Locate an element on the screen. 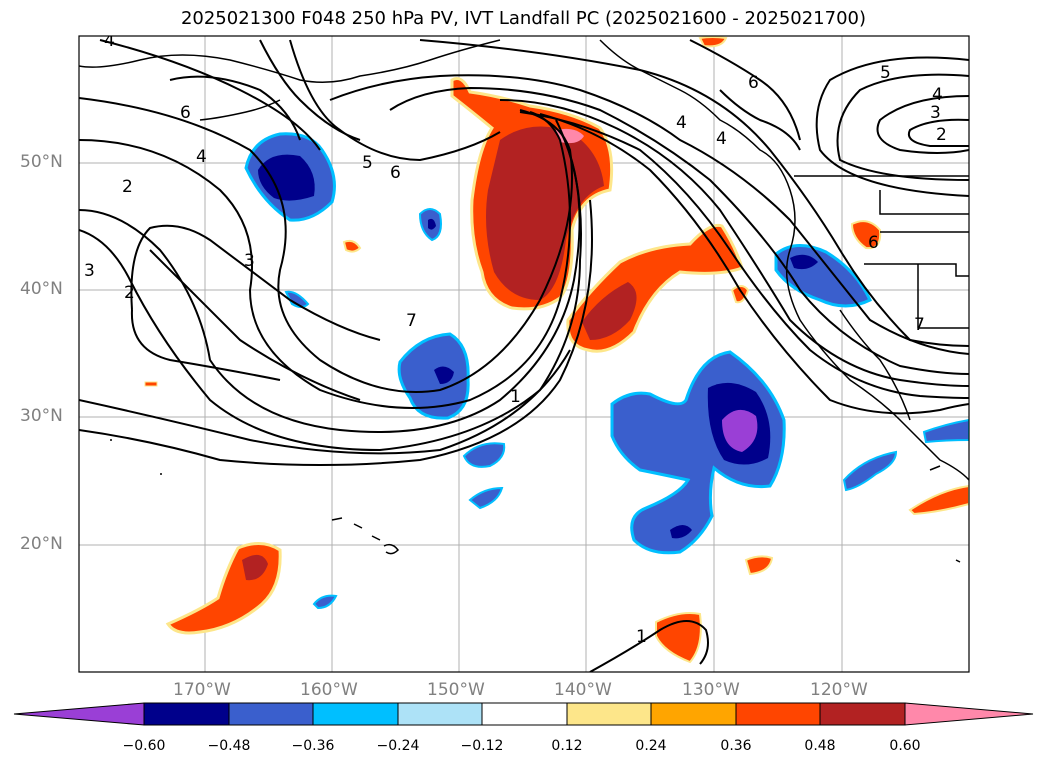  colorbar-tick-label: 0.48 is located at coordinates (820, 746).